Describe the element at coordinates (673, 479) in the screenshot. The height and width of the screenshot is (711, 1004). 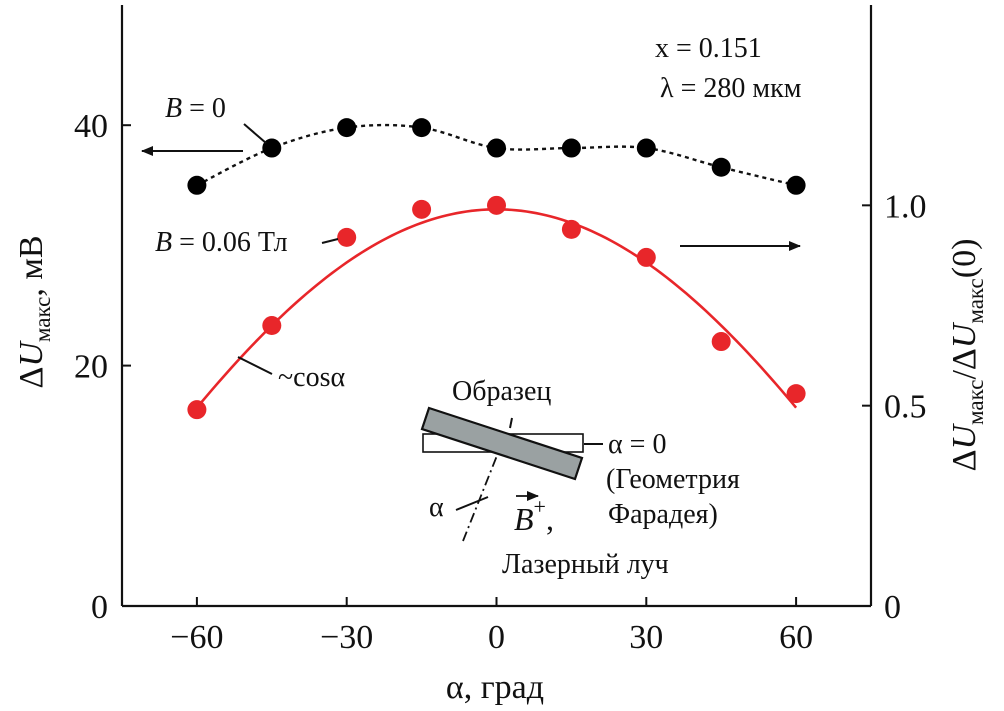
I see `inset-geometry-label-1: (Геометрия` at that location.